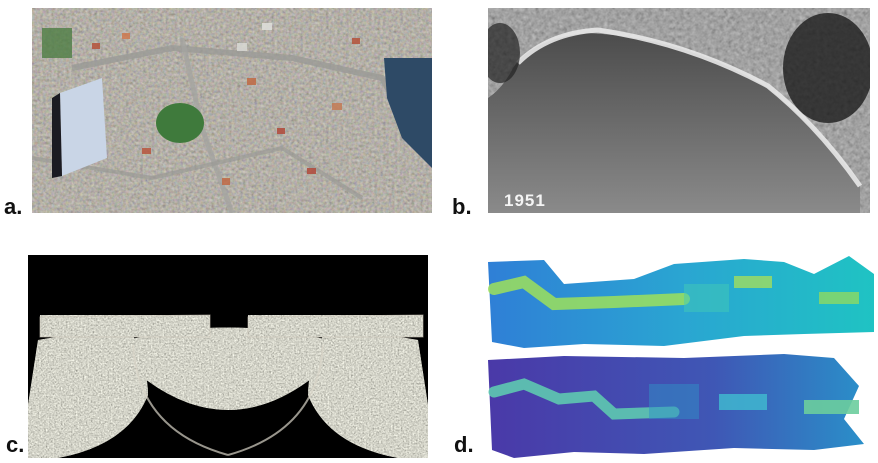 This screenshot has width=878, height=463. What do you see at coordinates (15, 444) in the screenshot?
I see `panel-c-label: c.` at bounding box center [15, 444].